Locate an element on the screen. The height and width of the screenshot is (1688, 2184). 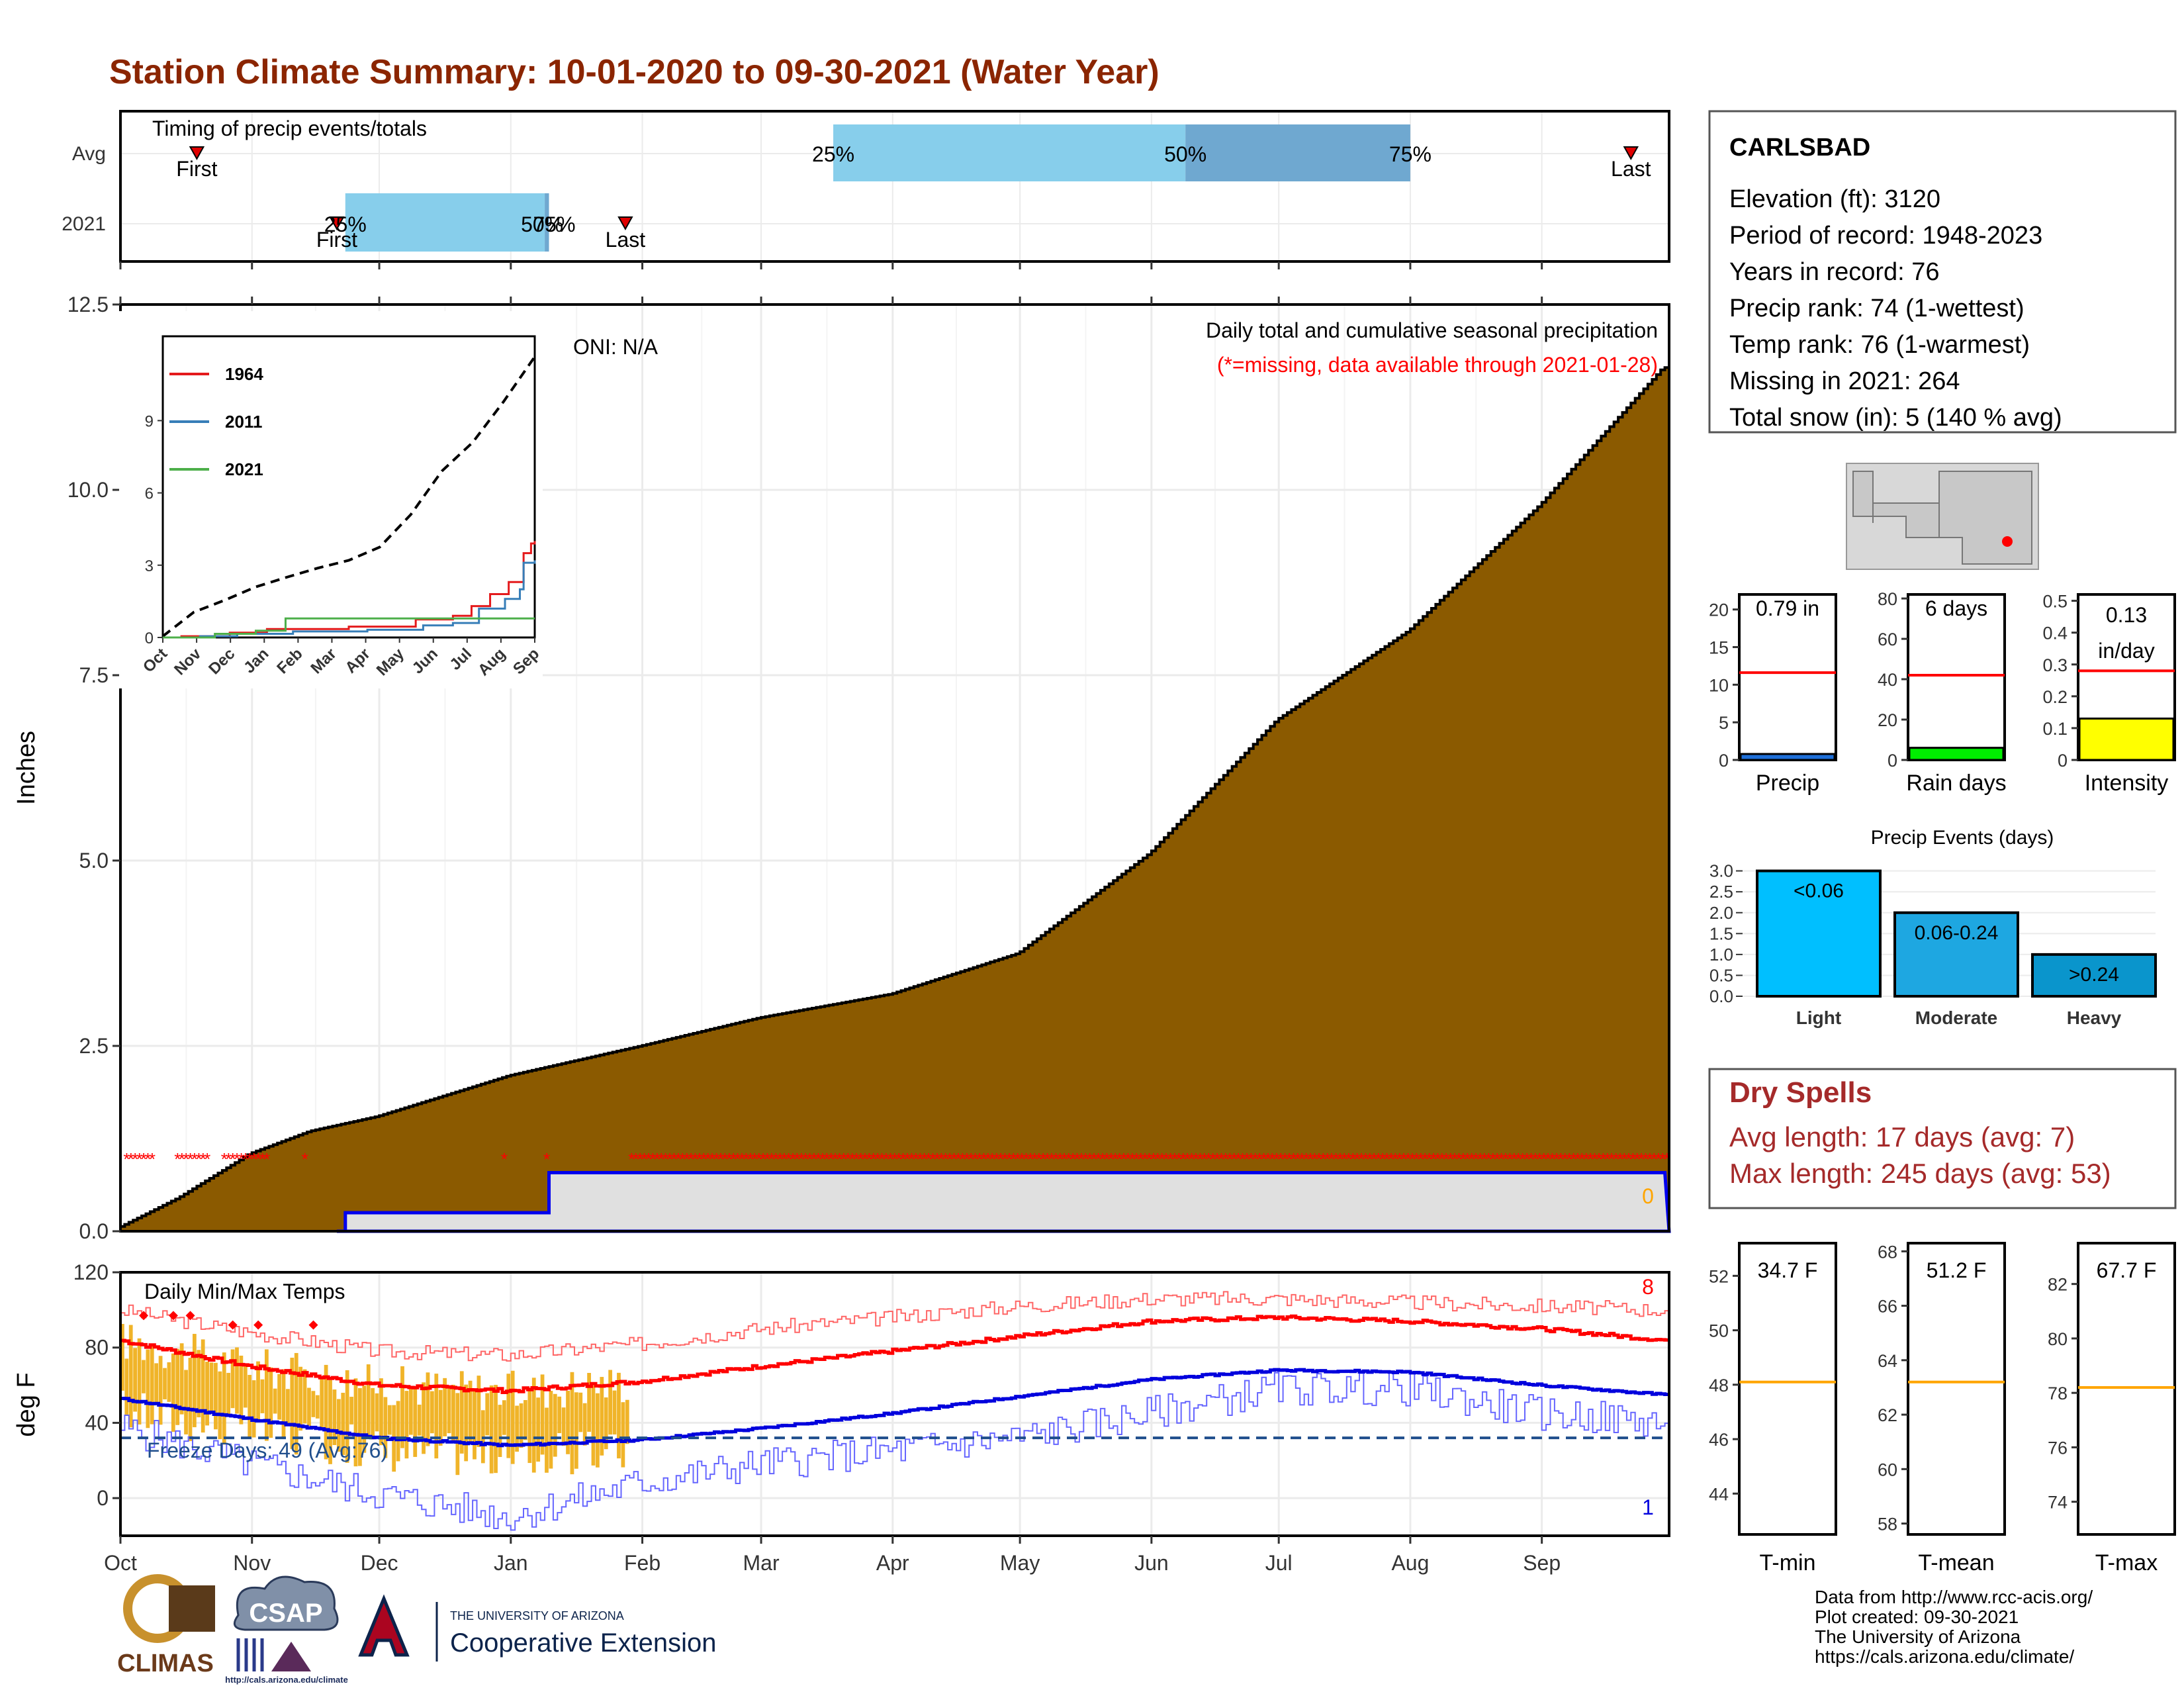
events-ytick-label: 0.5 is located at coordinates (1721, 975).